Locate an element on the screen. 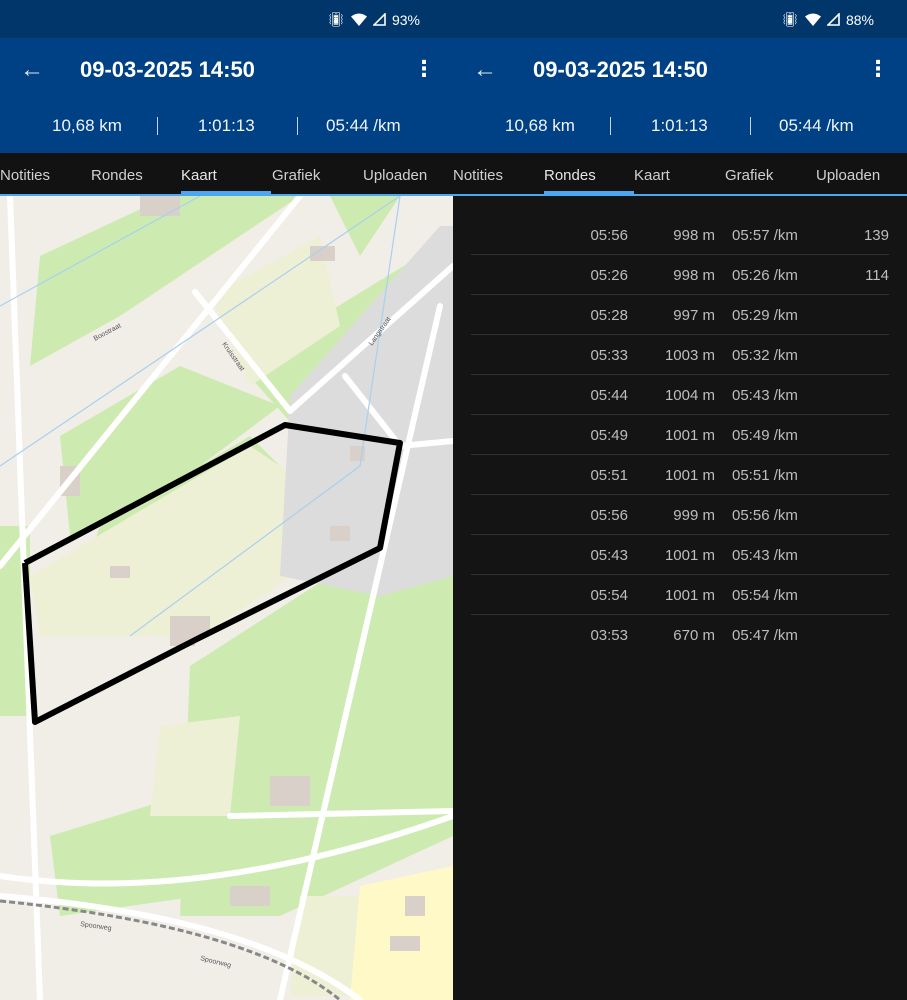  lap-pace: 05:51 /km is located at coordinates (765, 475).